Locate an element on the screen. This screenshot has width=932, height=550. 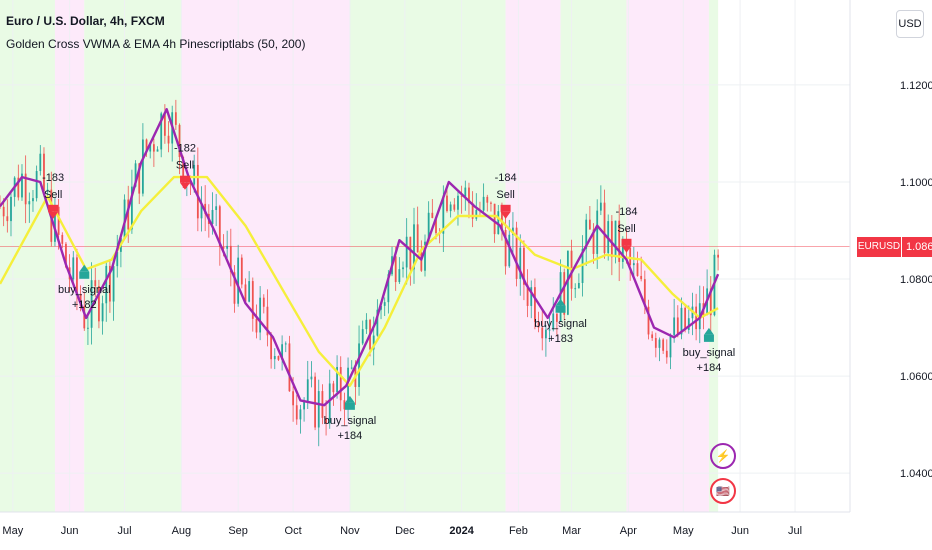
currency-button: USD is located at coordinates (910, 24).